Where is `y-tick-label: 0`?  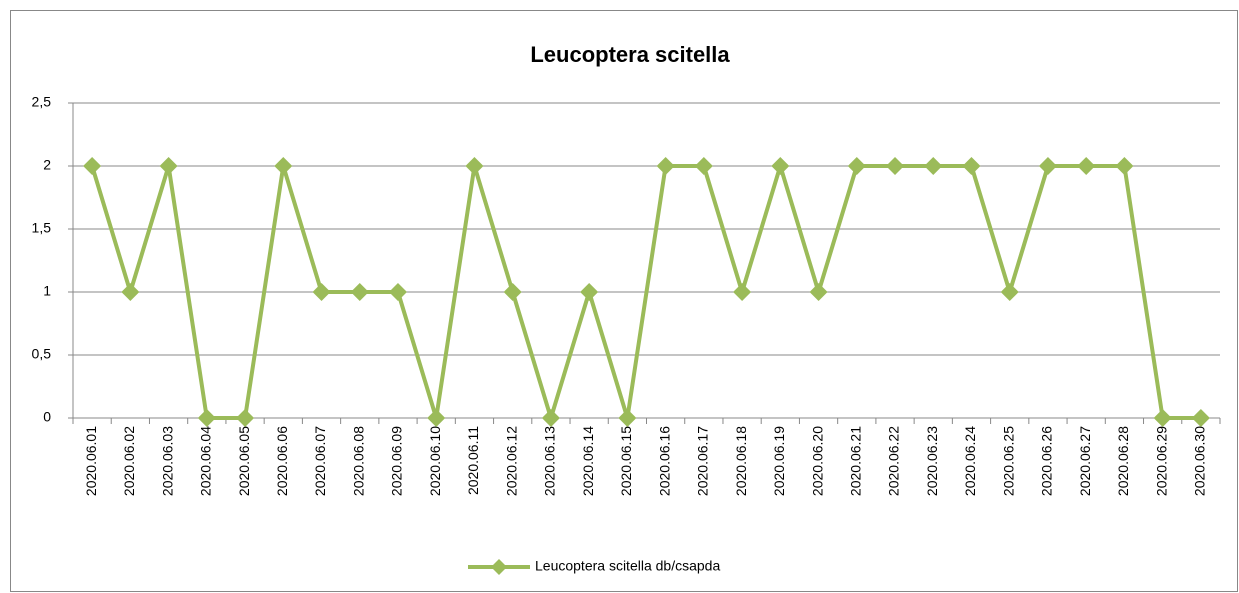 y-tick-label: 0 is located at coordinates (47, 417).